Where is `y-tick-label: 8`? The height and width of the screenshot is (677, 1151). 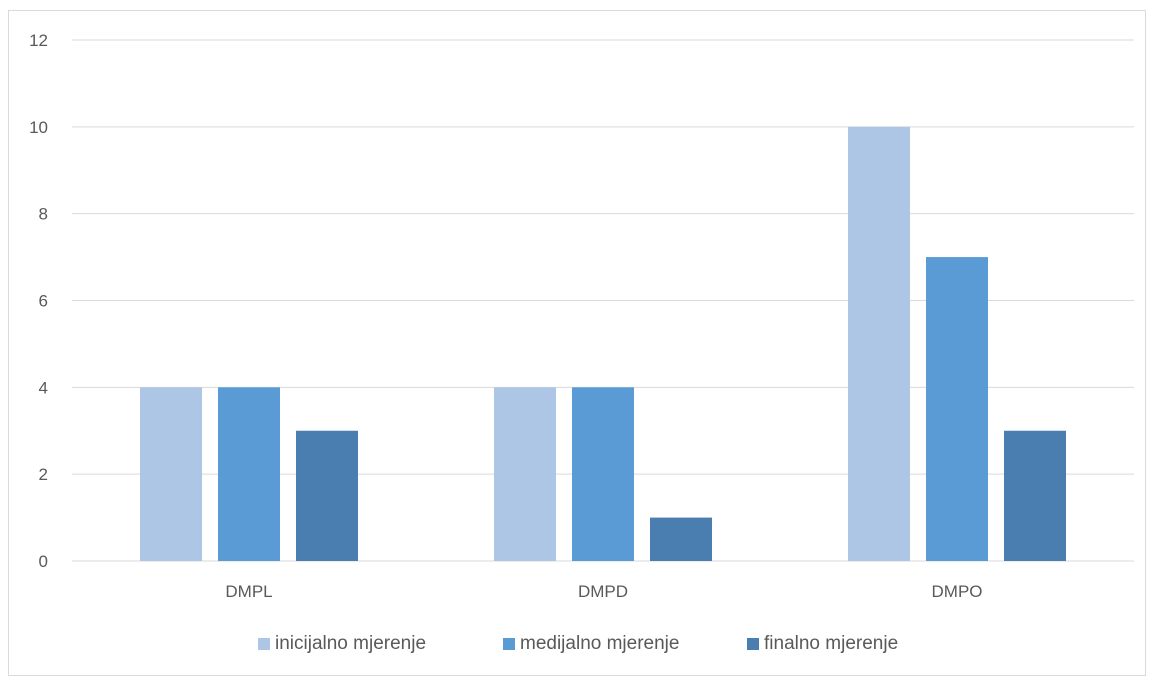 y-tick-label: 8 is located at coordinates (43, 214).